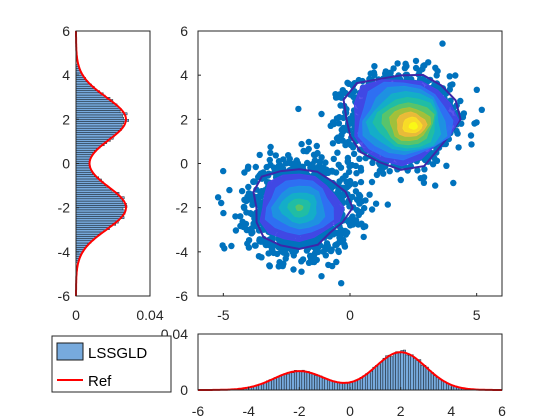  I want to click on x-tick-label: -4, so click(248, 411).